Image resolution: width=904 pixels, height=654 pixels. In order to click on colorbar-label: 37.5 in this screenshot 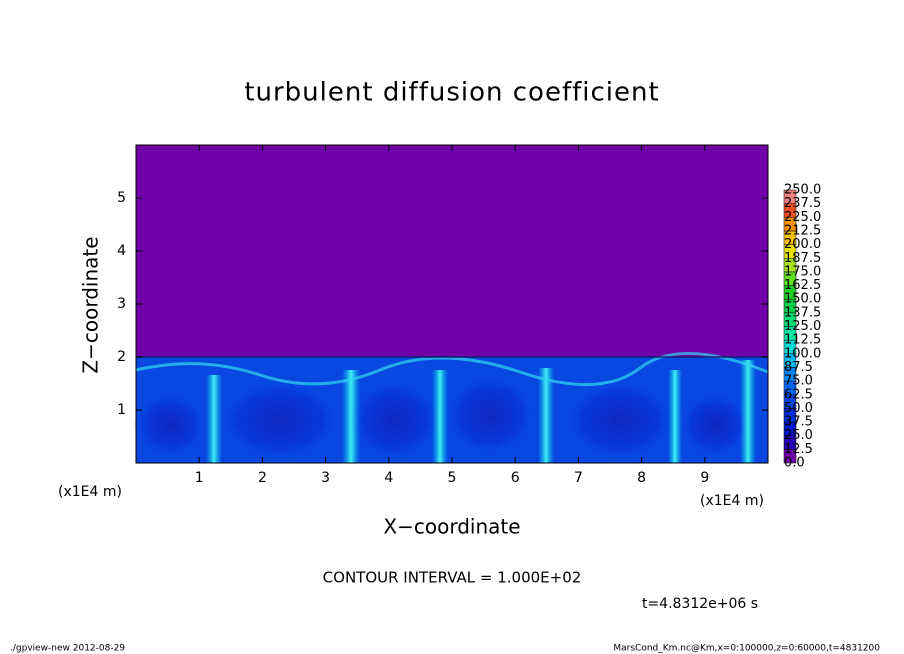, I will do `click(798, 422)`.